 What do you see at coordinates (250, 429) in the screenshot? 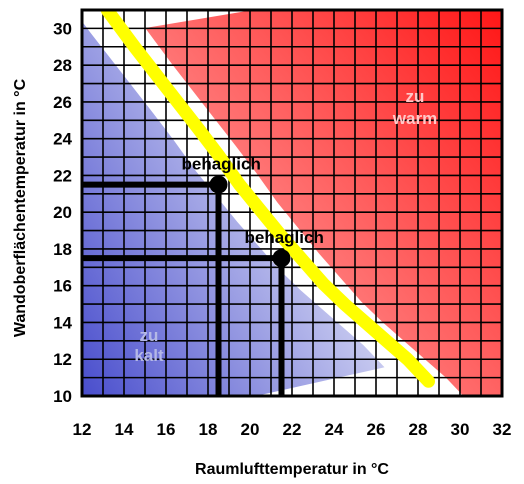
I see `x-tick-label: 20` at bounding box center [250, 429].